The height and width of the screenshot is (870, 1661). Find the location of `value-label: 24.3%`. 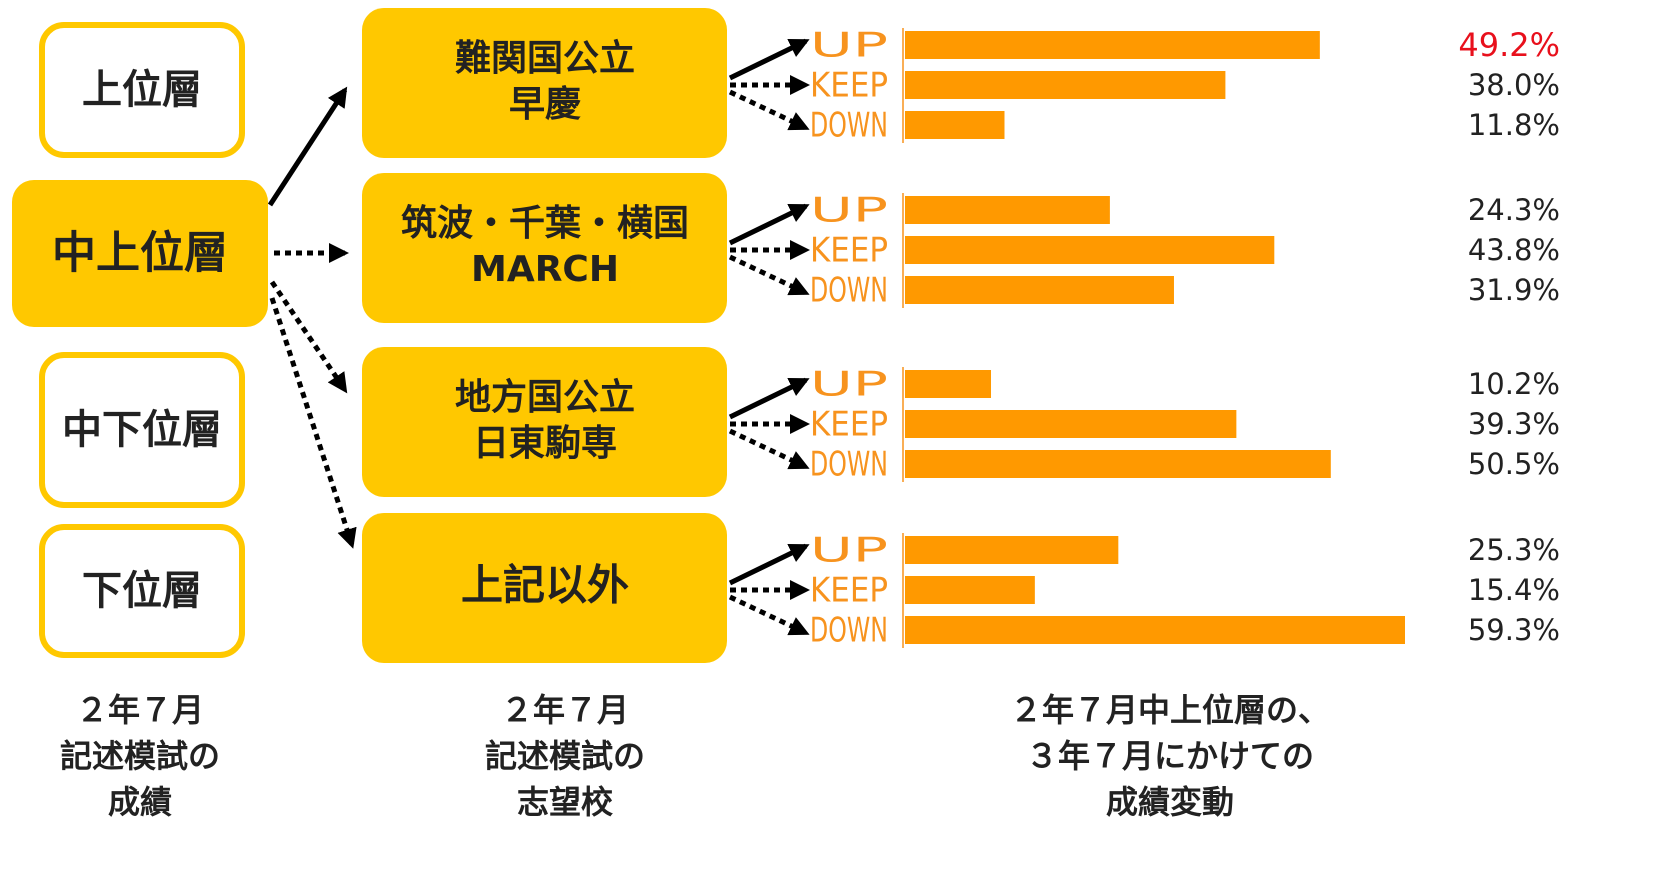

value-label: 24.3% is located at coordinates (1514, 210).